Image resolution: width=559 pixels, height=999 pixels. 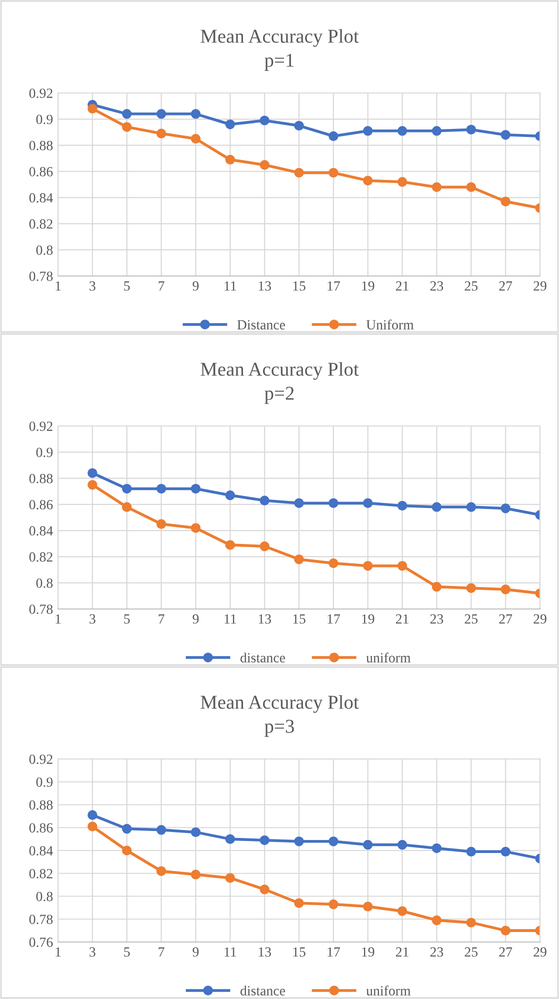 I want to click on x-tick-label: 27, so click(x=505, y=951).